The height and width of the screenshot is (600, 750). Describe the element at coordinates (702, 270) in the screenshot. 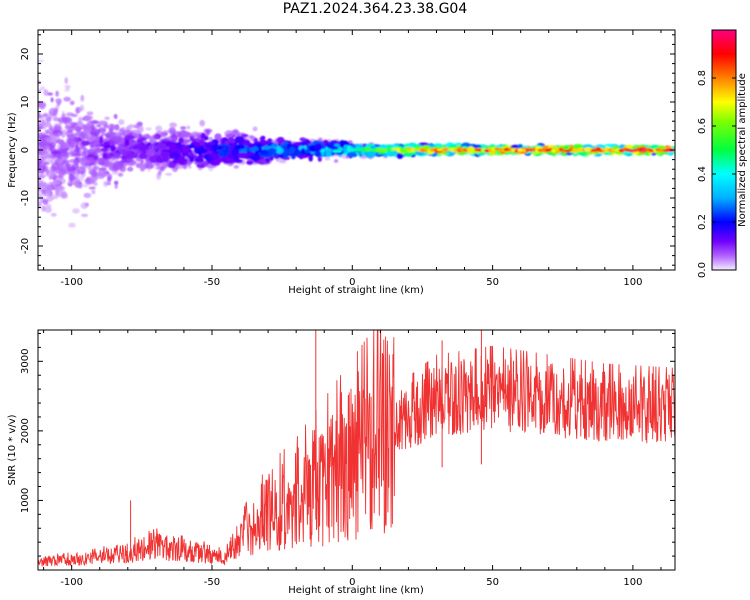

I see `colorbar-tick-label: 0.0` at that location.